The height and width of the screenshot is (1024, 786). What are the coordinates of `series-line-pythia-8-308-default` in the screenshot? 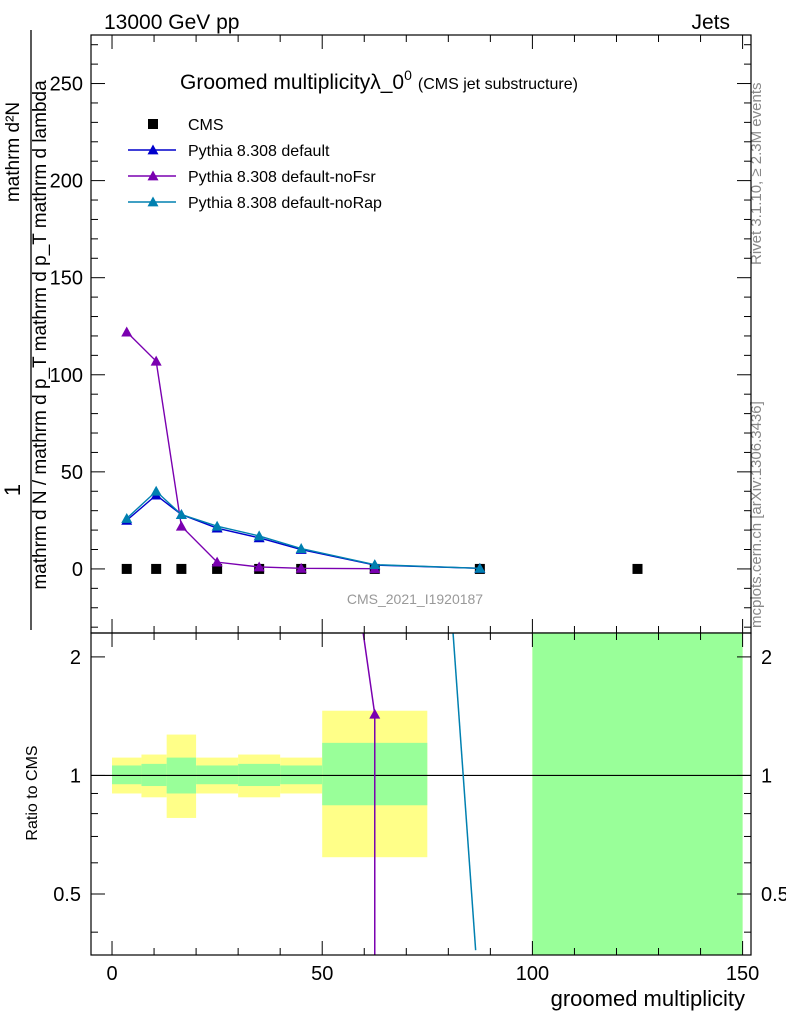 It's located at (303, 532).